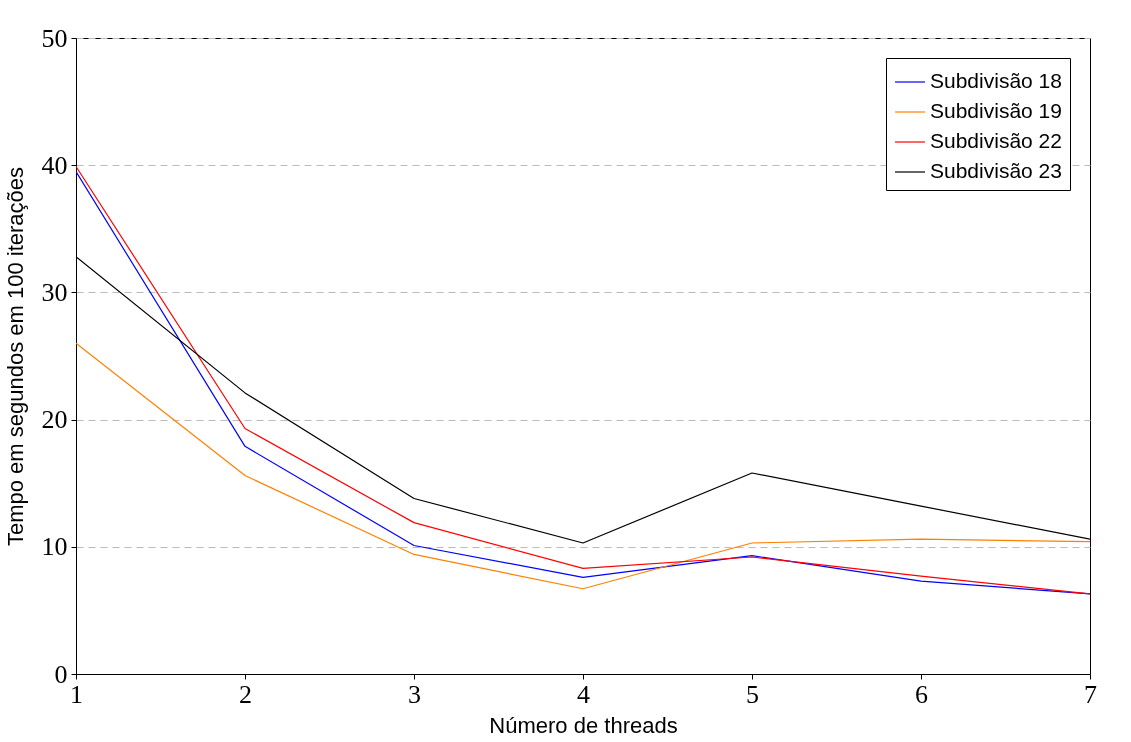 The width and height of the screenshot is (1131, 742). Describe the element at coordinates (996, 80) in the screenshot. I see `legend-label: Subdivisão 18` at that location.